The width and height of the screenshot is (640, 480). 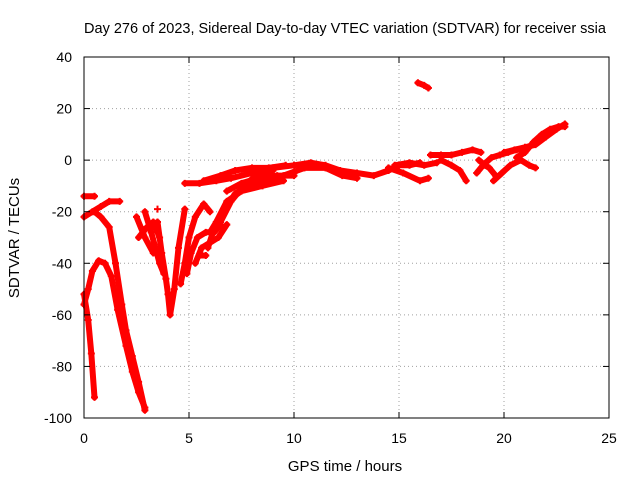 What do you see at coordinates (408, 174) in the screenshot?
I see `series-arc-arc-v` at bounding box center [408, 174].